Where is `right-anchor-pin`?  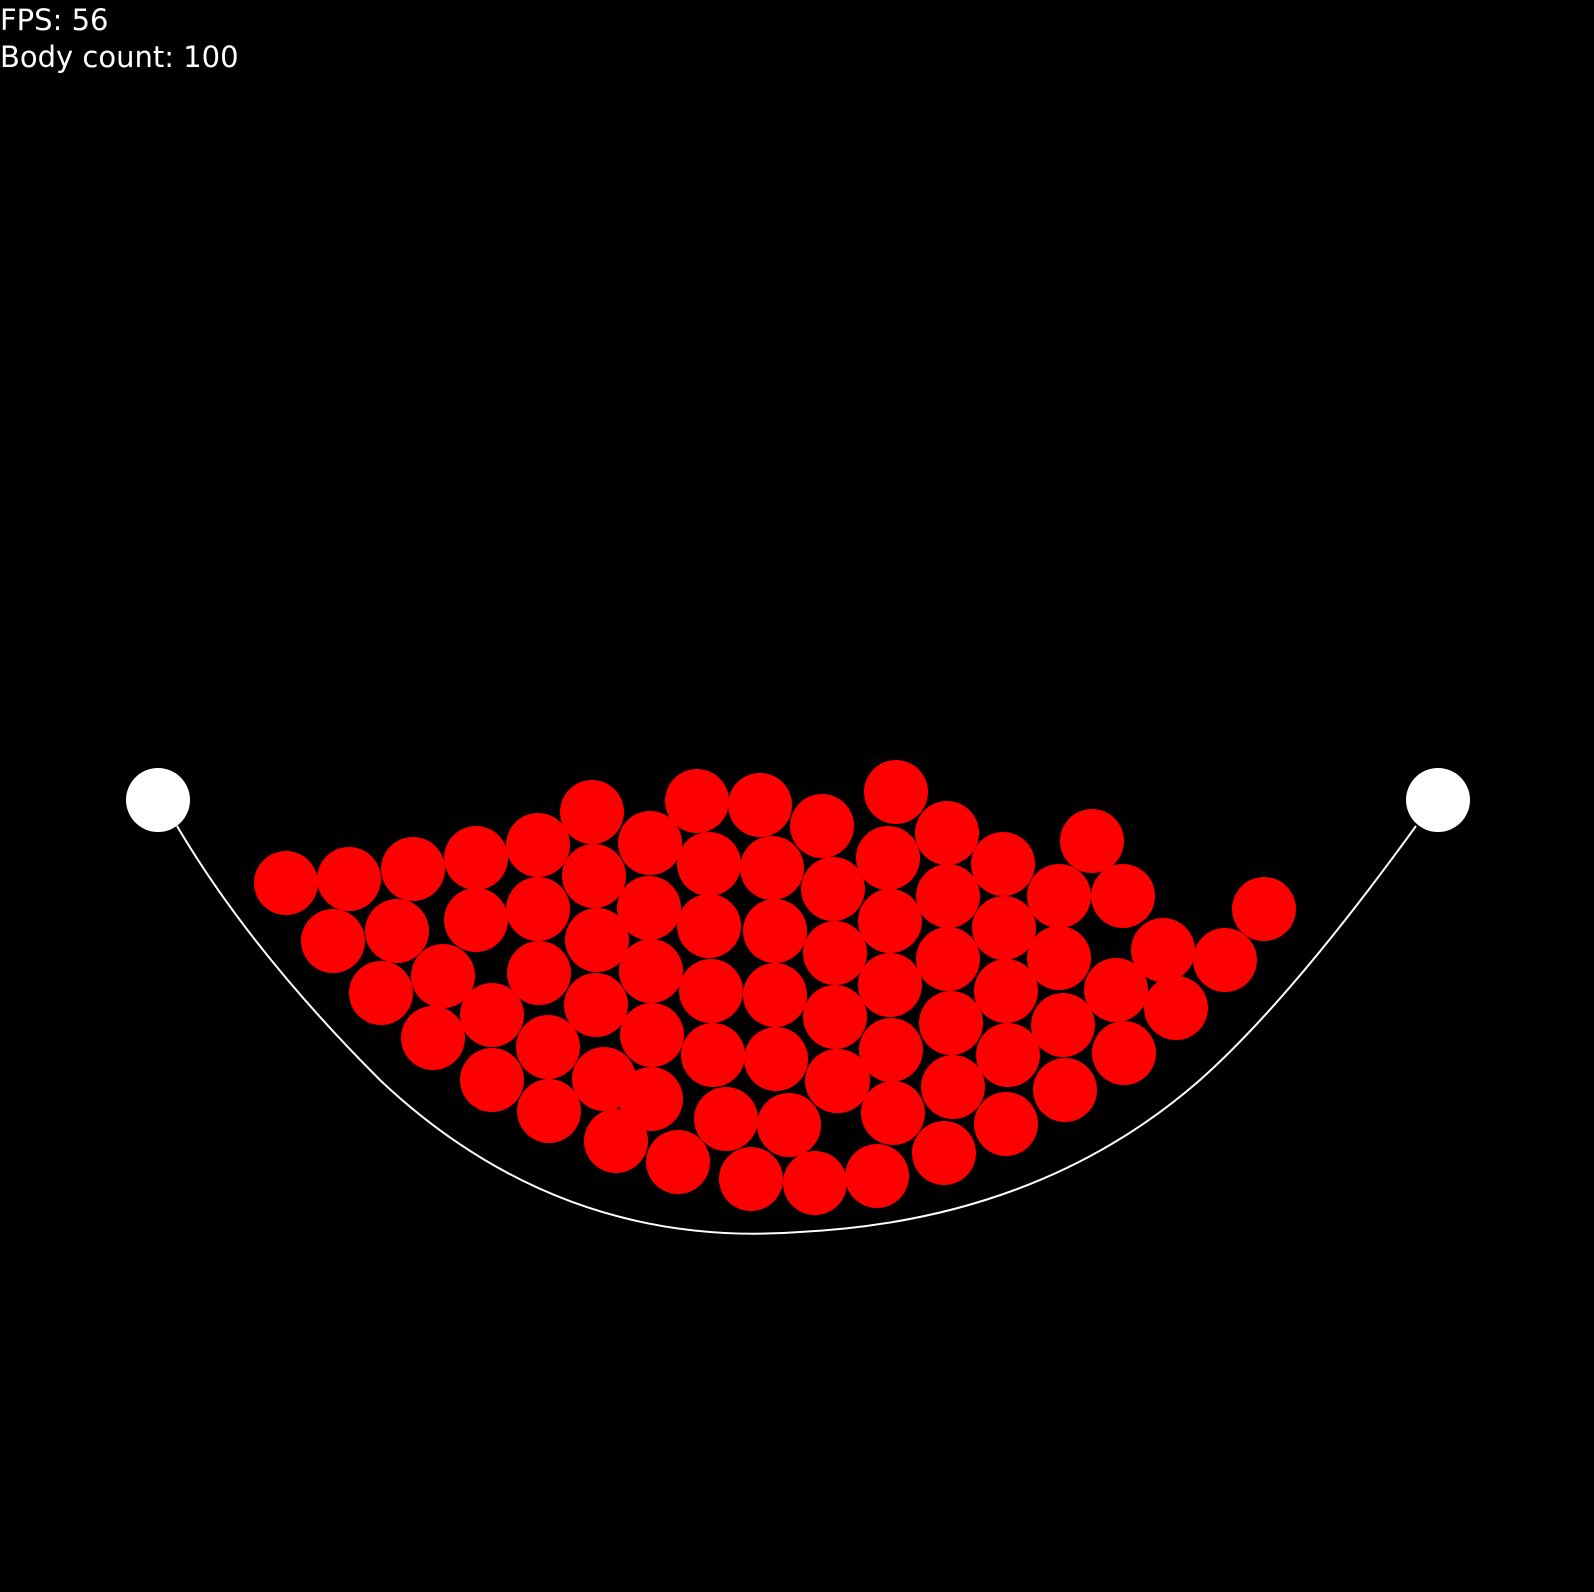 right-anchor-pin is located at coordinates (1438, 800).